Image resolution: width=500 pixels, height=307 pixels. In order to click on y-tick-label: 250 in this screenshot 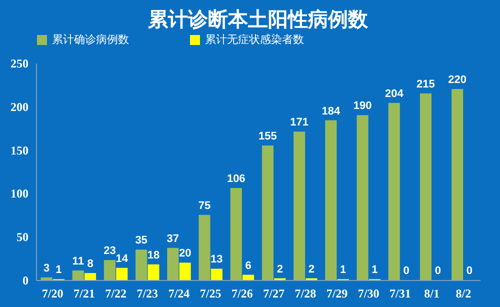, I will do `click(19, 63)`.